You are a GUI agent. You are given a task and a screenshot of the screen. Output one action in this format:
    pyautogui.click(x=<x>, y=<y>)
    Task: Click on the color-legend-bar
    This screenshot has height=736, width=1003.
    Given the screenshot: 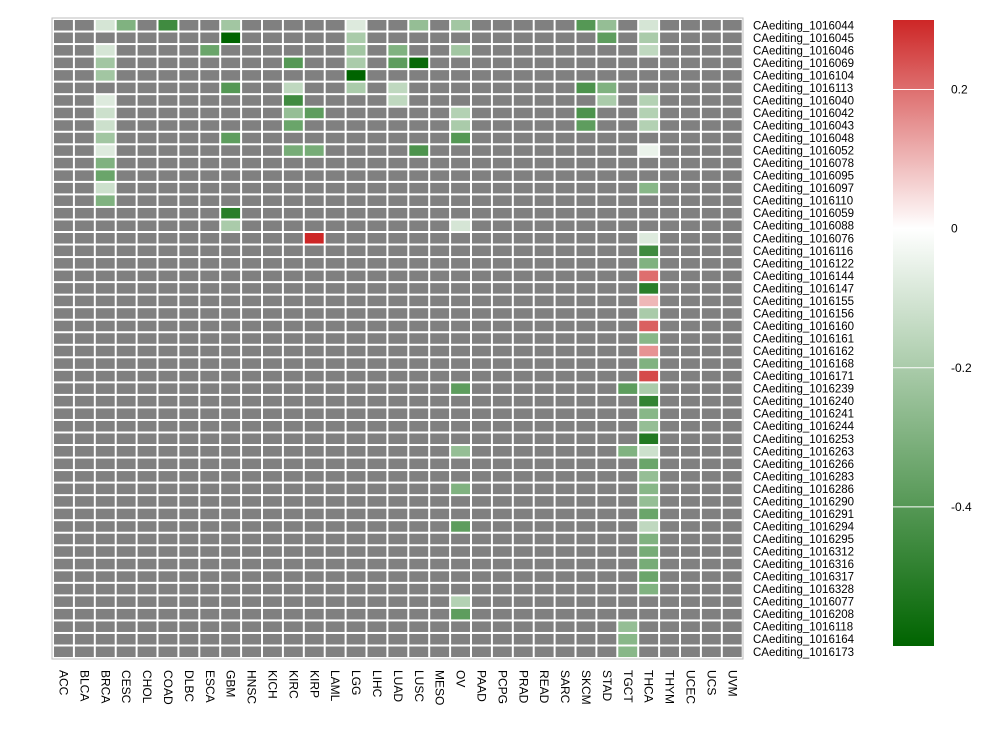 What is the action you would take?
    pyautogui.click(x=913, y=333)
    